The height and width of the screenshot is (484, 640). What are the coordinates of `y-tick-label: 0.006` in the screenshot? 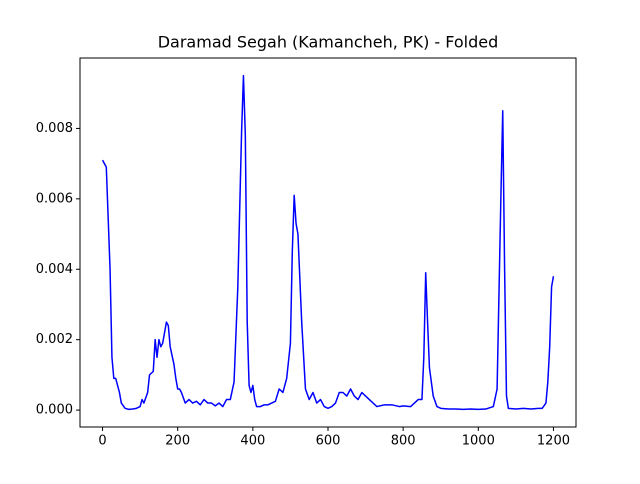 It's located at (54, 198).